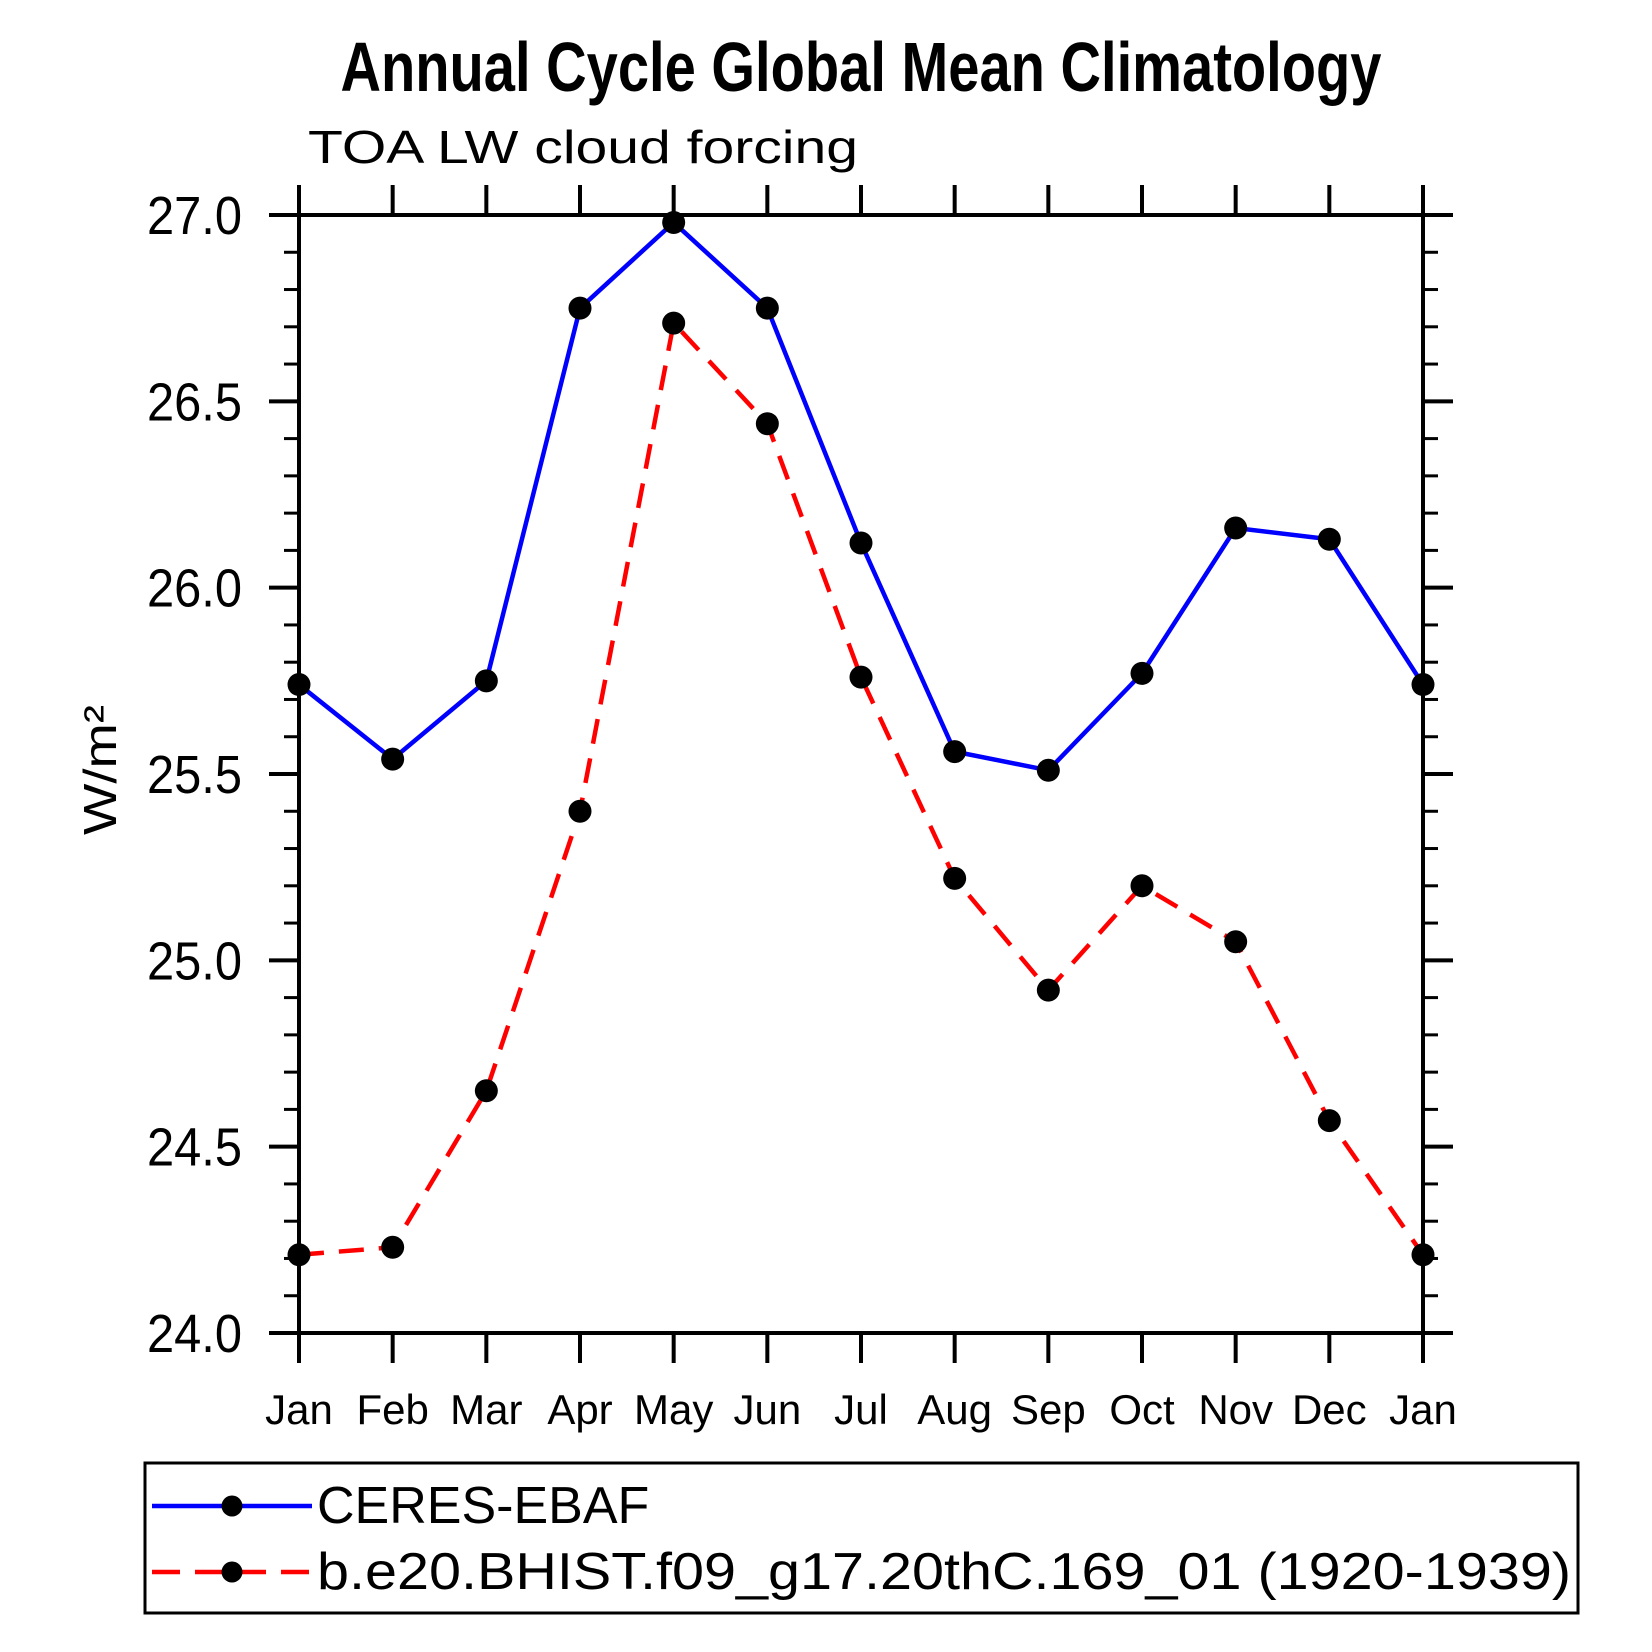 Image resolution: width=1652 pixels, height=1652 pixels. What do you see at coordinates (861, 1538) in the screenshot?
I see `legend-box` at bounding box center [861, 1538].